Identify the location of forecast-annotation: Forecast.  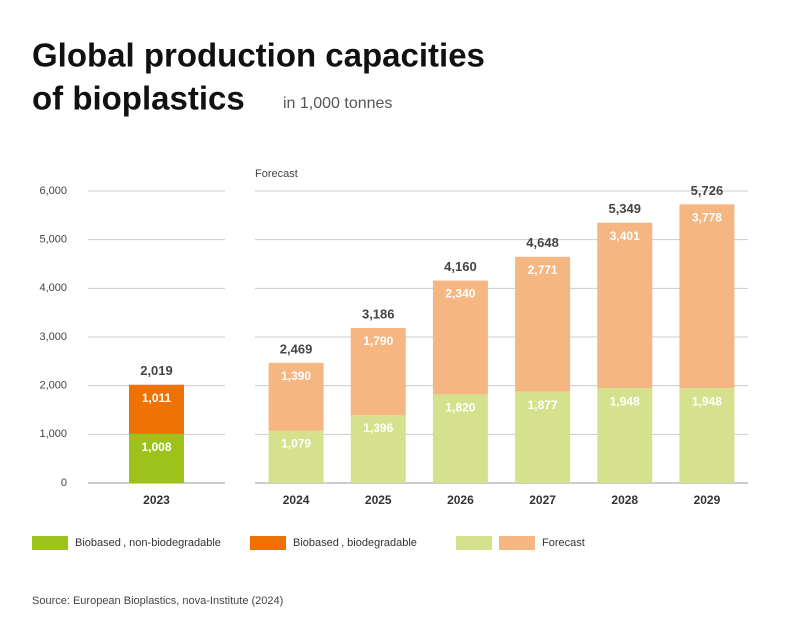
(276, 174).